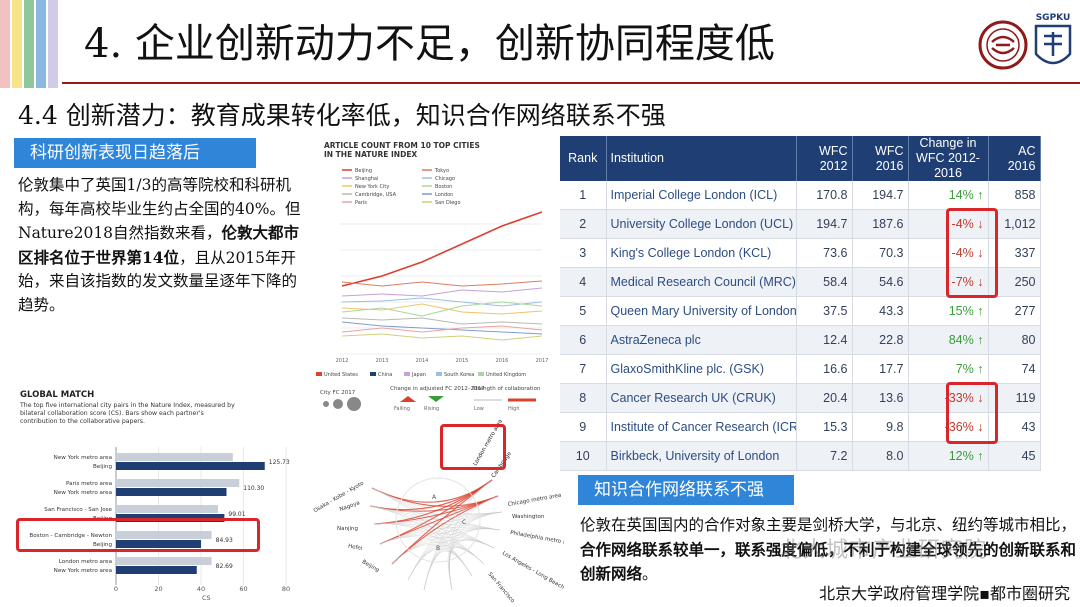 The image size is (1080, 607). Describe the element at coordinates (962, 282) in the screenshot. I see `change-value: -7%` at that location.